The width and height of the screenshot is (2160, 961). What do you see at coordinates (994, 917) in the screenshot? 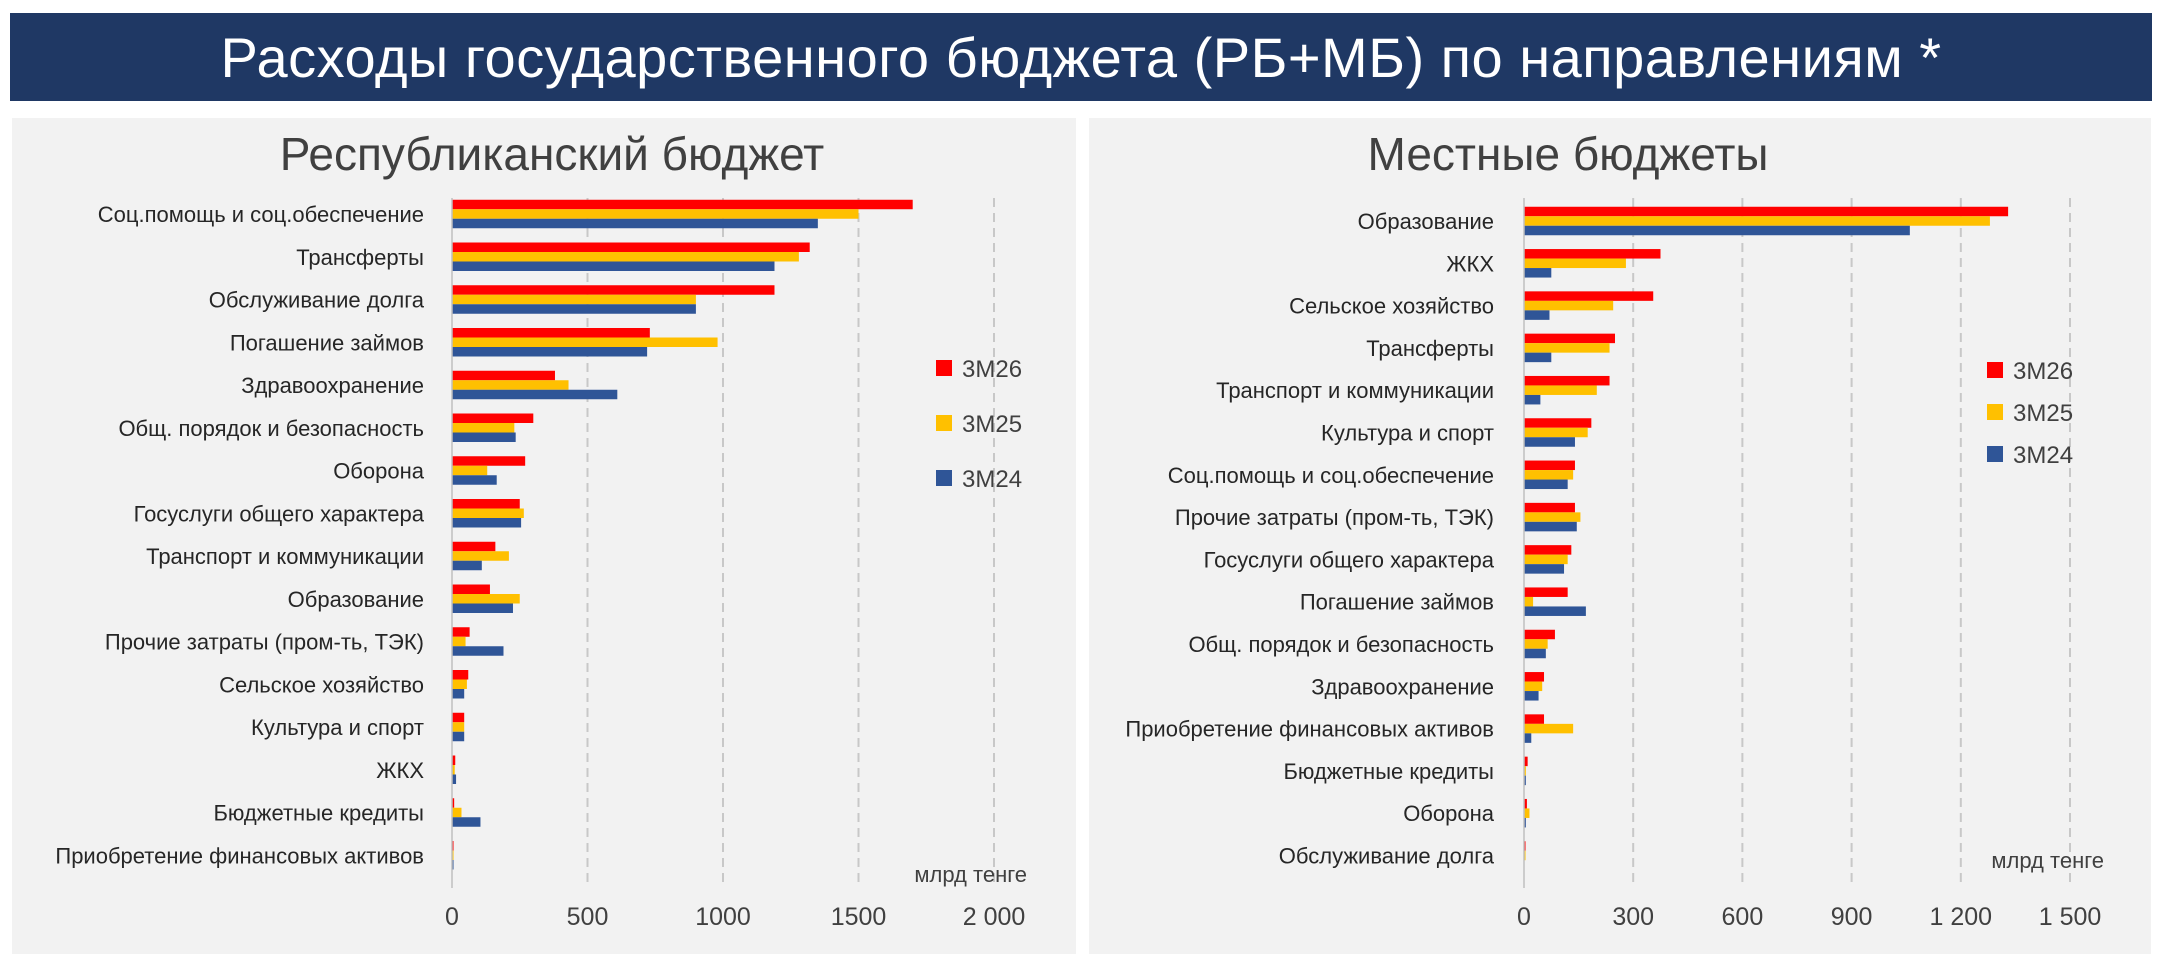
I see `x-tick-label: 2 000` at bounding box center [994, 917].